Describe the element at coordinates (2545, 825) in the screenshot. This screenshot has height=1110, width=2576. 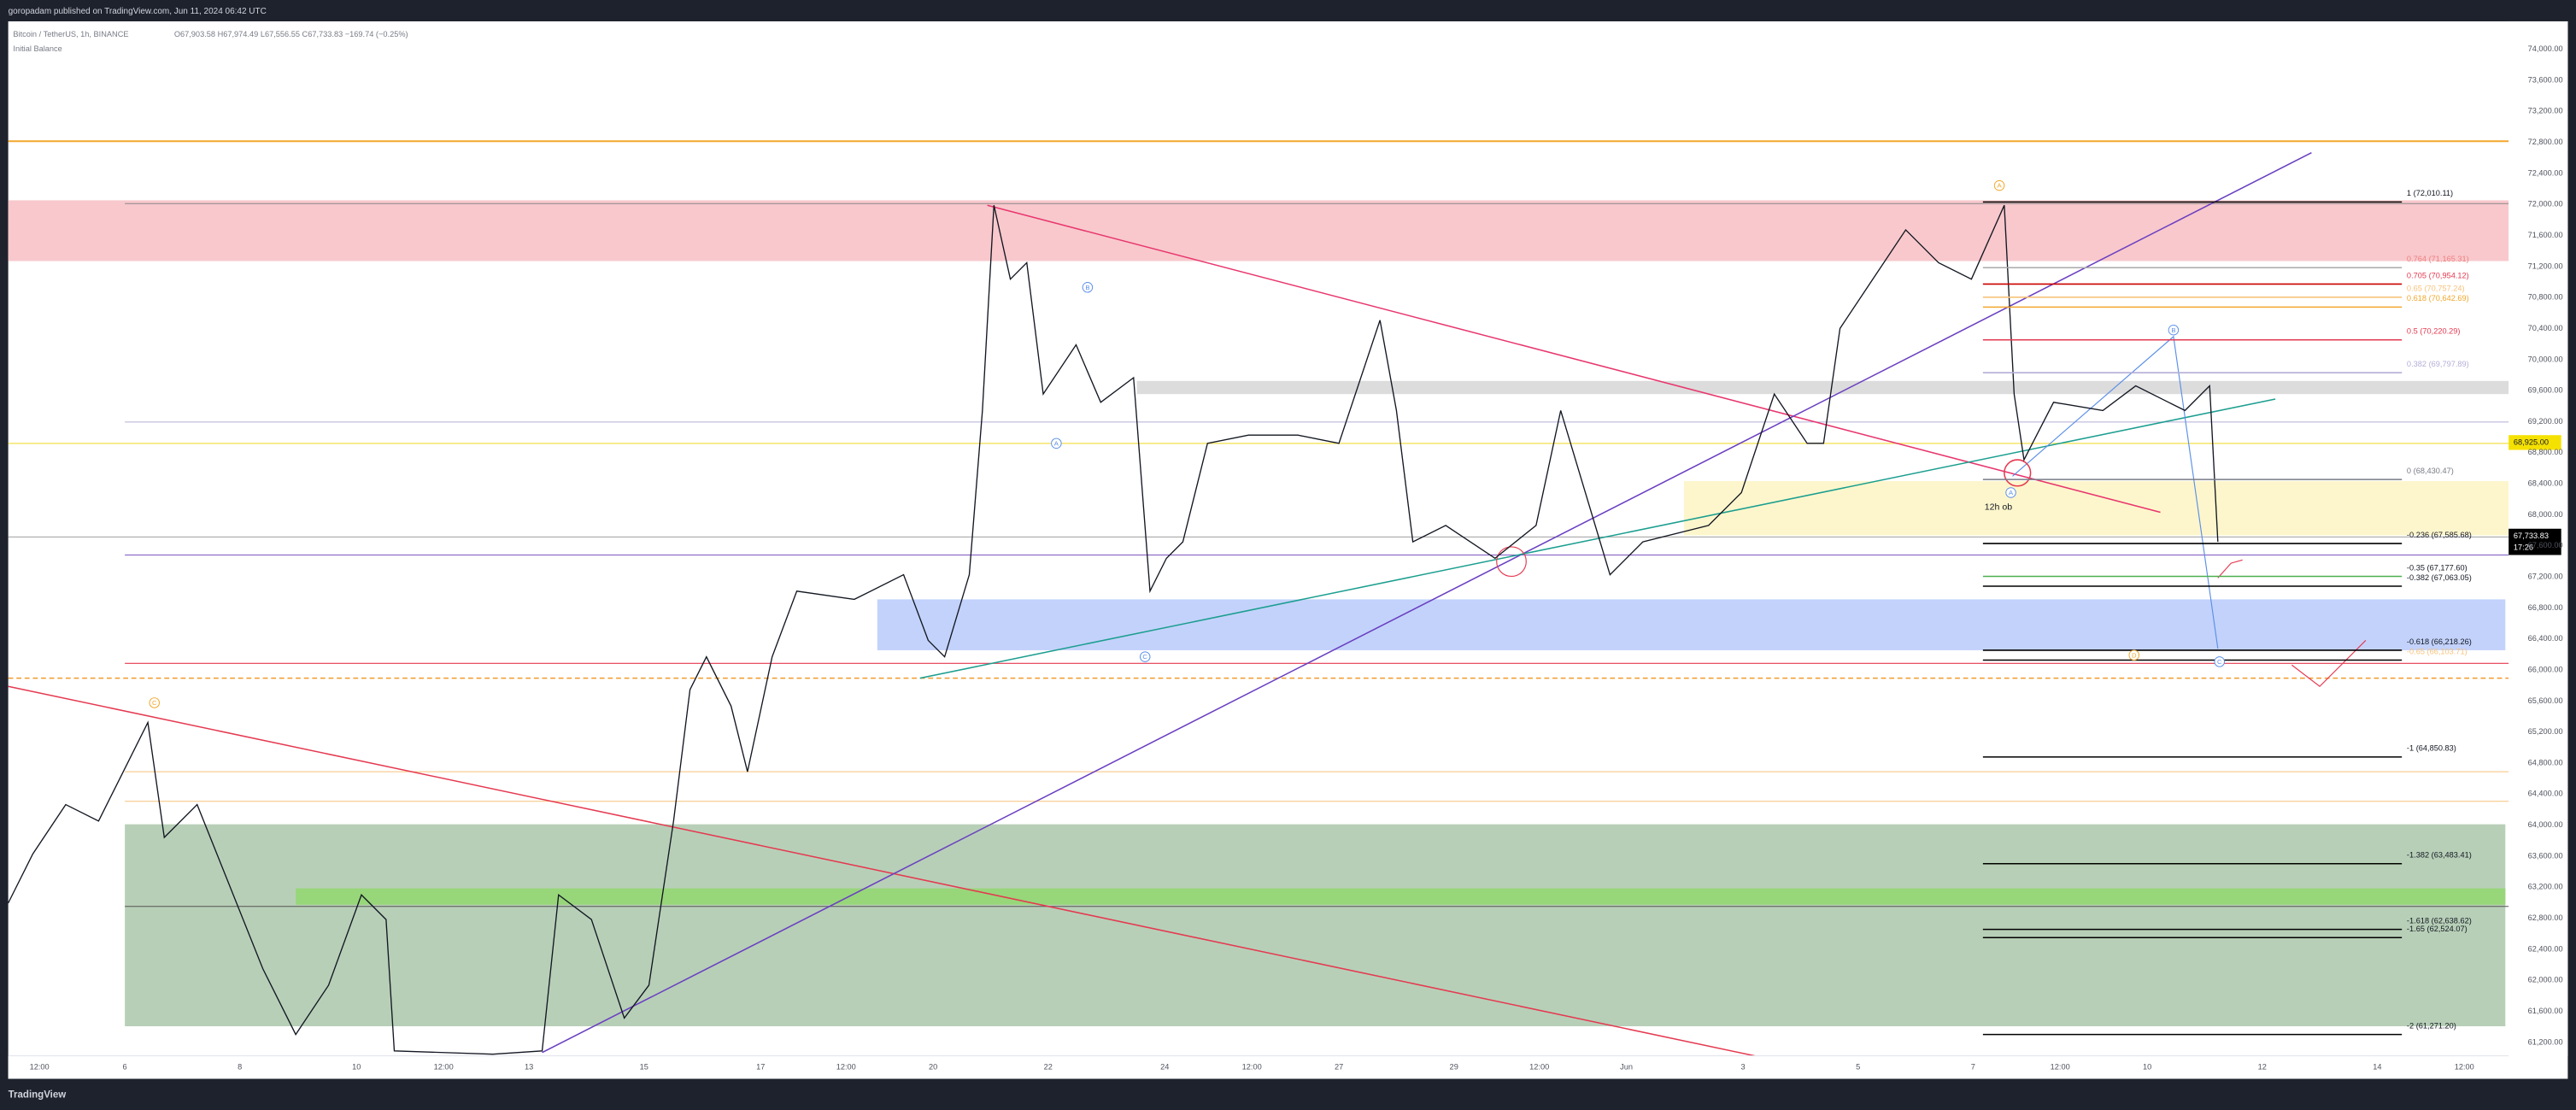
I see `price-label: 64,000.00` at that location.